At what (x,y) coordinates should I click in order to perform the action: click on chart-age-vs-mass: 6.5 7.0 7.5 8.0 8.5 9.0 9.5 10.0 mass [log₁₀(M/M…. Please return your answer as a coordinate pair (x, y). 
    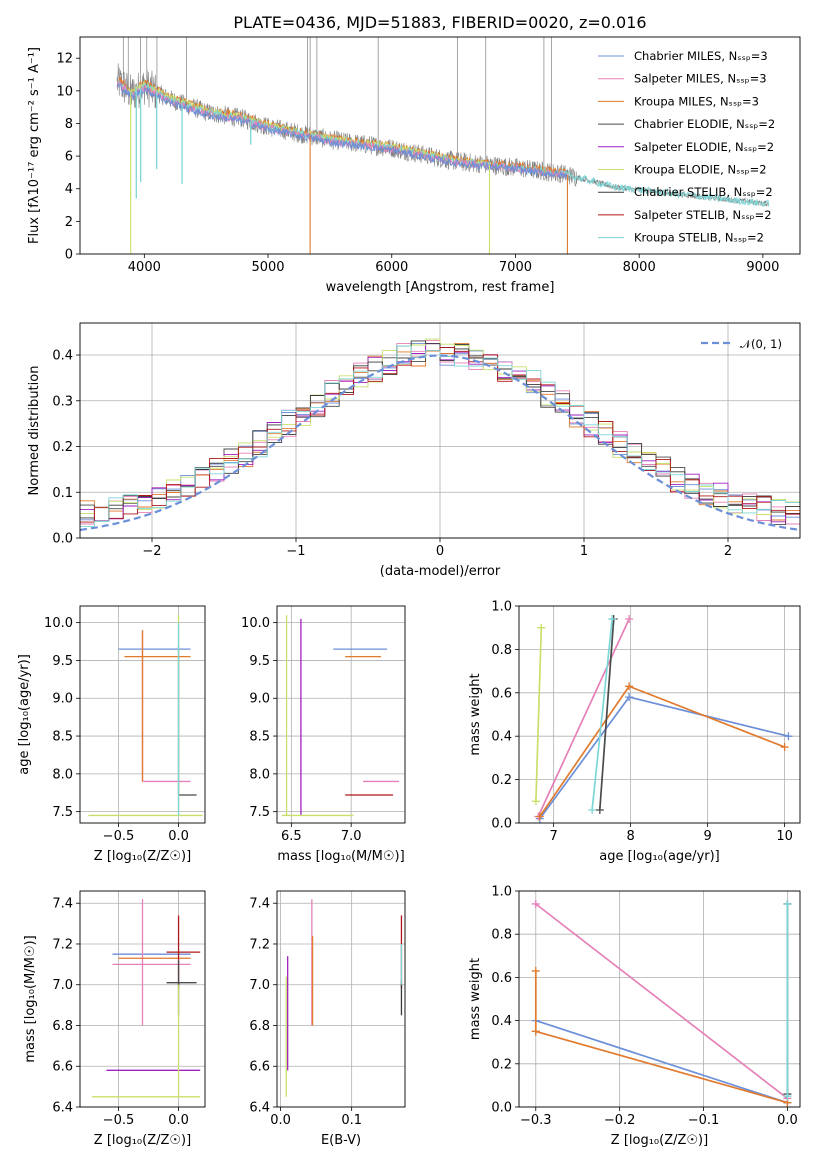
    Looking at the image, I should click on (323, 734).